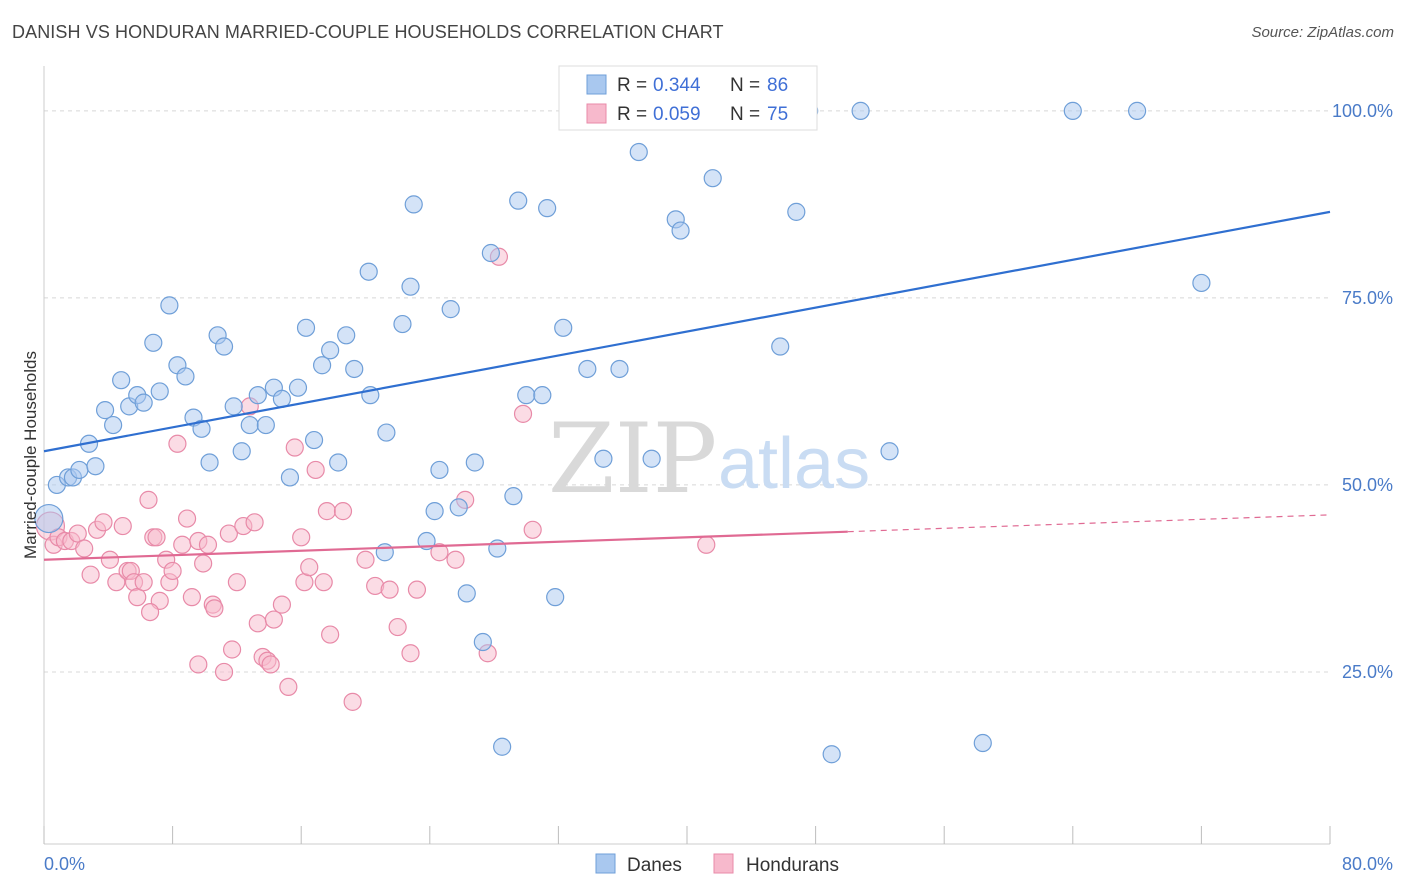 The width and height of the screenshot is (1406, 892). I want to click on x-tick-label-0: 0.0%, so click(64, 864).